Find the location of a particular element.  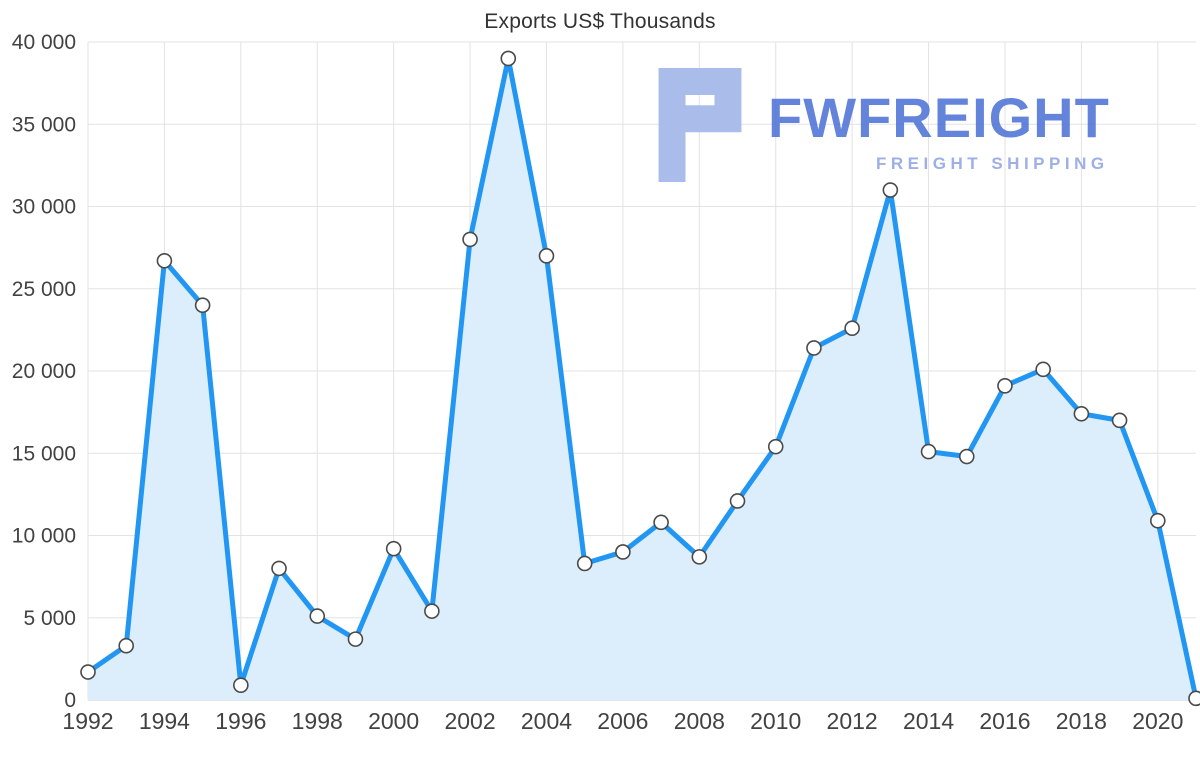

x-axis-tick-label: 1998 is located at coordinates (317, 721).